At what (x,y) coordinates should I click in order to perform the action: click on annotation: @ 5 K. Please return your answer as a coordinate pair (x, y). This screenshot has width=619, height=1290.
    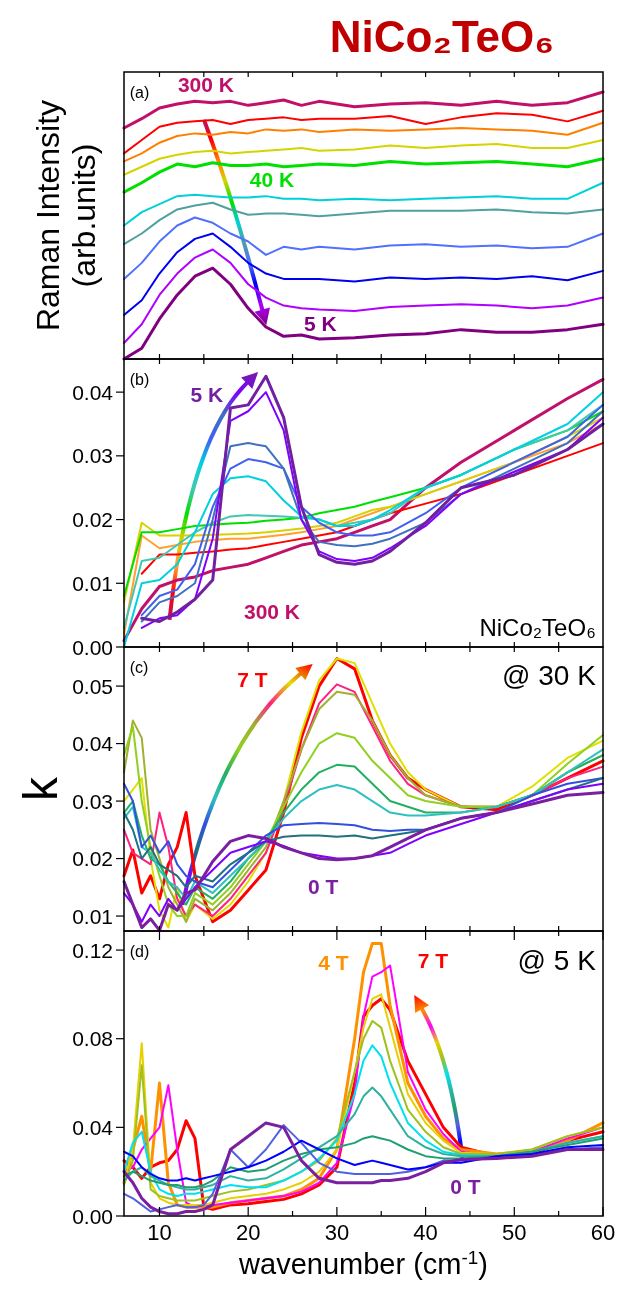
    Looking at the image, I should click on (557, 959).